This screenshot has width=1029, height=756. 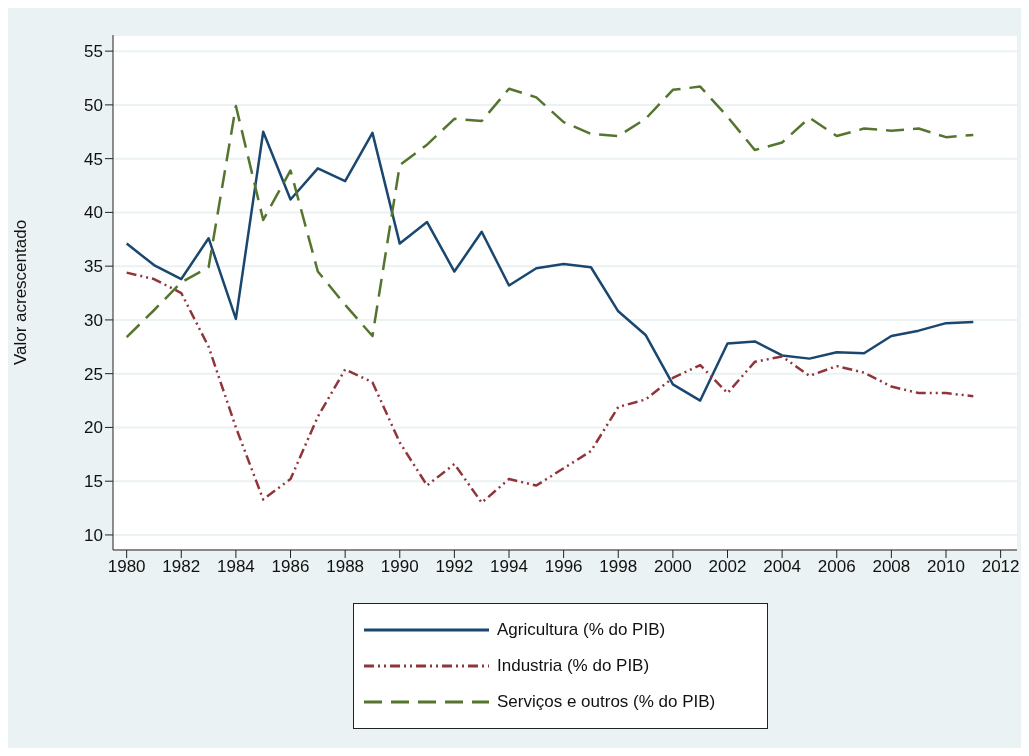 I want to click on x-tick-label: 2006, so click(x=836, y=567).